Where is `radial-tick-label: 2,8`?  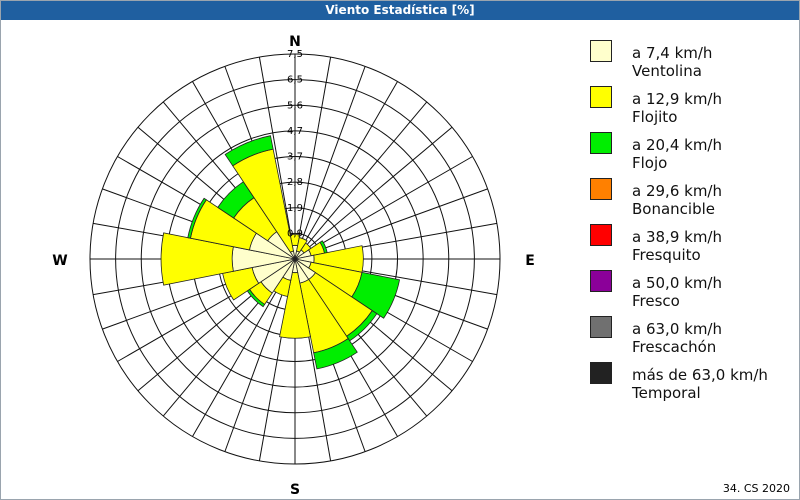 radial-tick-label: 2,8 is located at coordinates (295, 182).